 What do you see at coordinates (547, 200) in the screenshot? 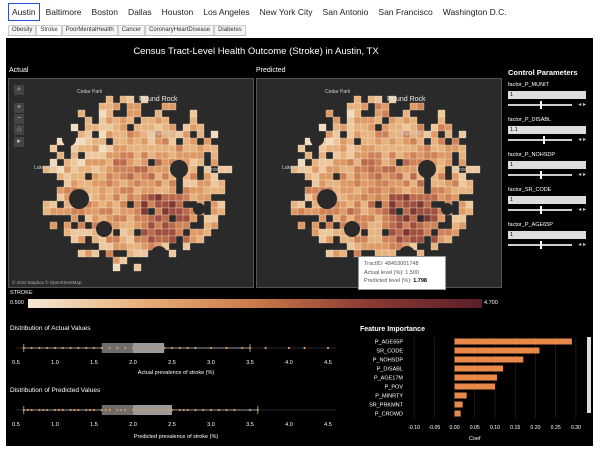
I see `factor-value-input: 1` at bounding box center [547, 200].